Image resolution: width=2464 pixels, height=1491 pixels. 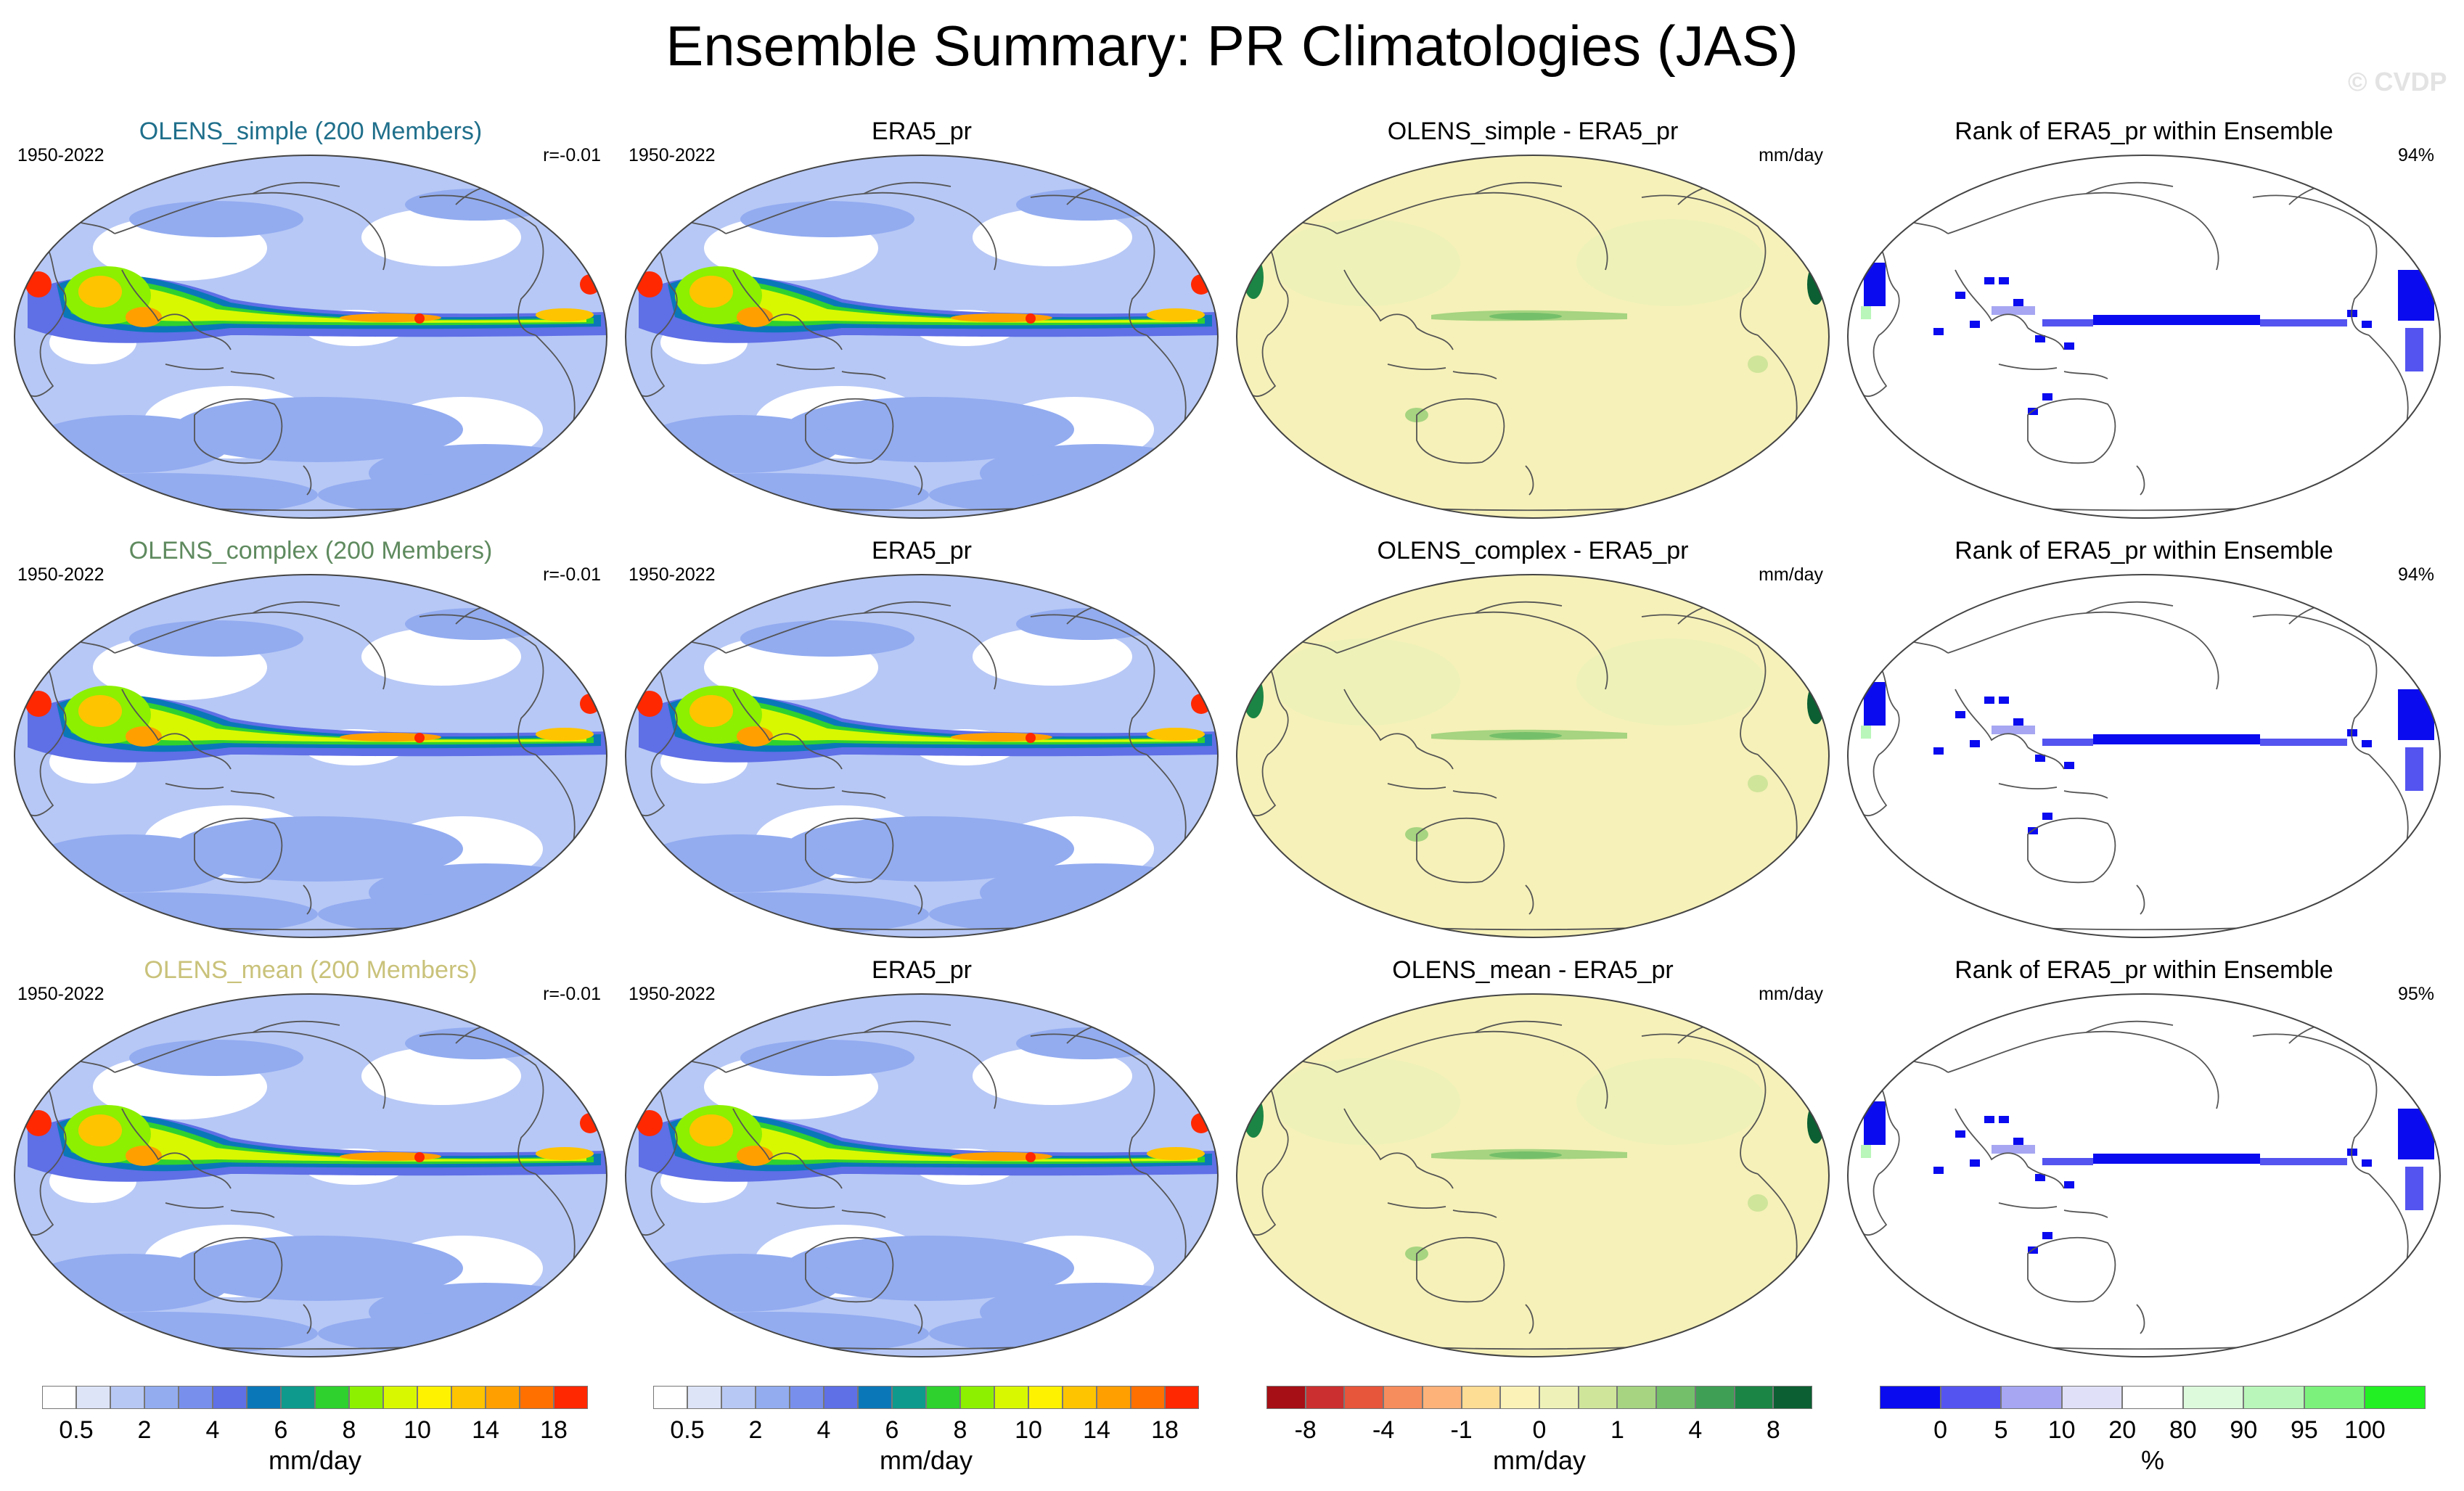 What do you see at coordinates (1461, 1430) in the screenshot?
I see `colorbar-tick-label: -1` at bounding box center [1461, 1430].